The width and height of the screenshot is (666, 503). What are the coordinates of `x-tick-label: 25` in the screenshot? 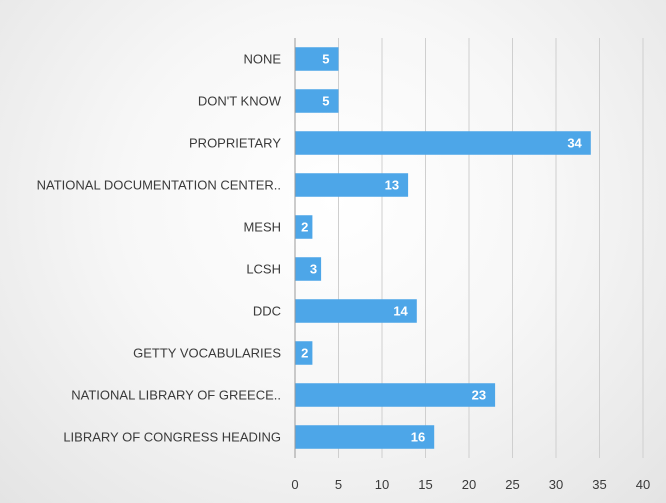 It's located at (512, 484).